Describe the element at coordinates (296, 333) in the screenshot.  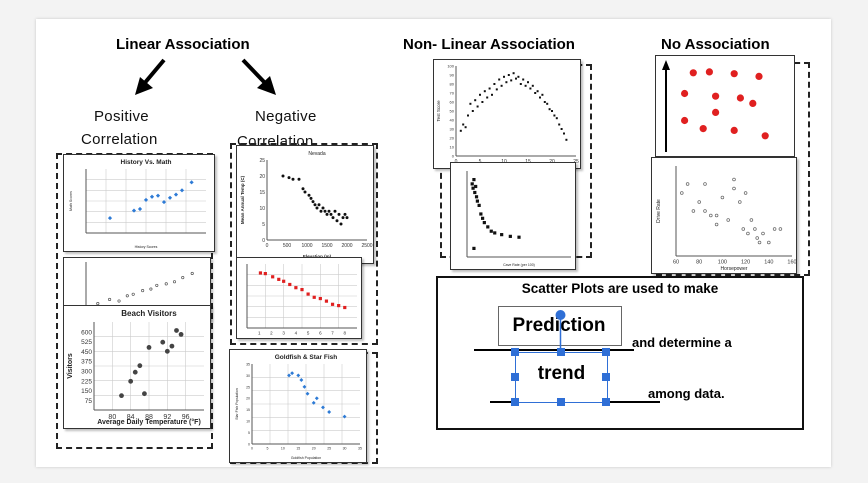
I see `tick-label: 4` at that location.